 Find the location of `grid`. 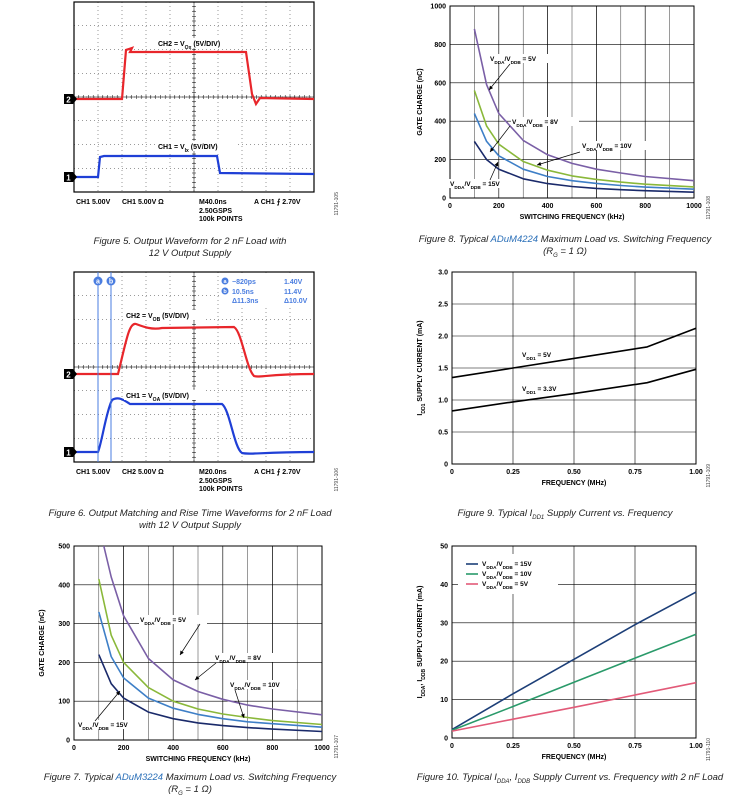

grid is located at coordinates (574, 642).